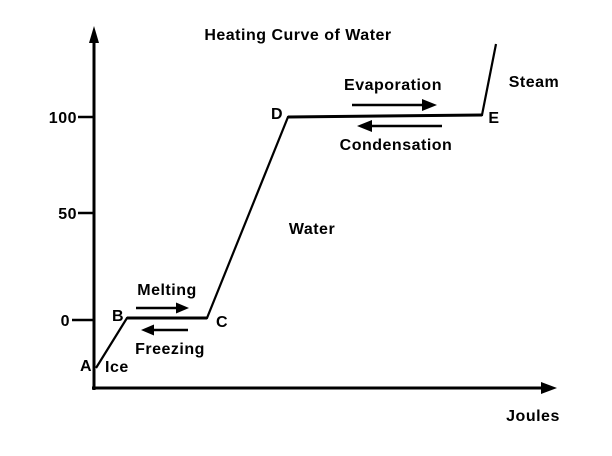  I want to click on point-label-c: C, so click(222, 322).